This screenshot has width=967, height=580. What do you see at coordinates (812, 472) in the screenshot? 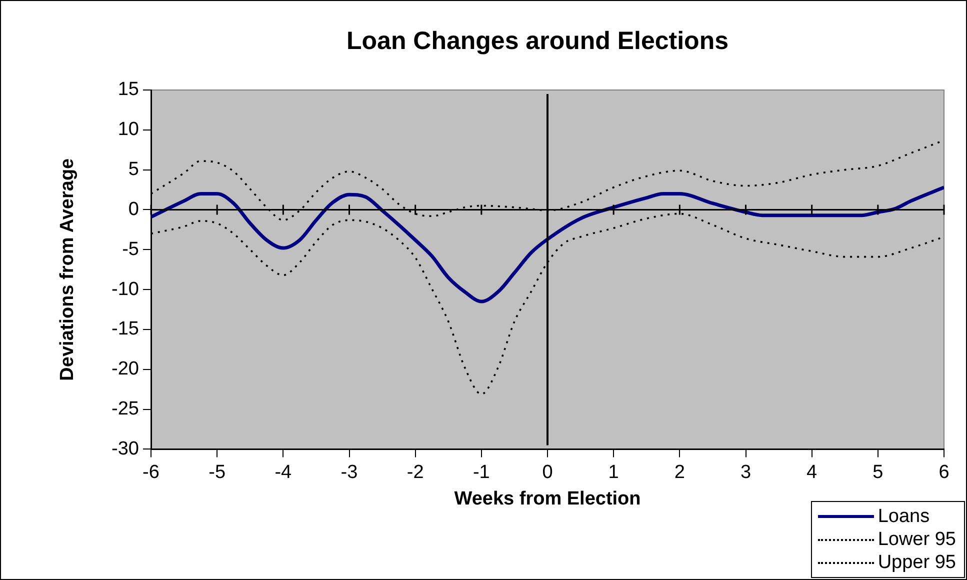
I see `x-tick-label: 4` at bounding box center [812, 472].